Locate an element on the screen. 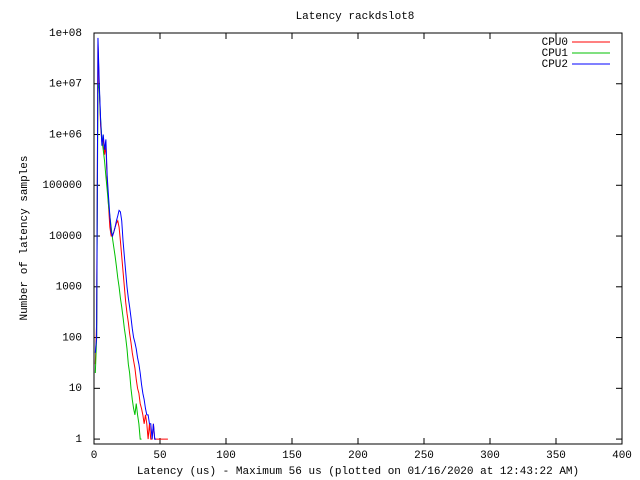 The width and height of the screenshot is (640, 480). x-tick-label: 50 is located at coordinates (159, 456).